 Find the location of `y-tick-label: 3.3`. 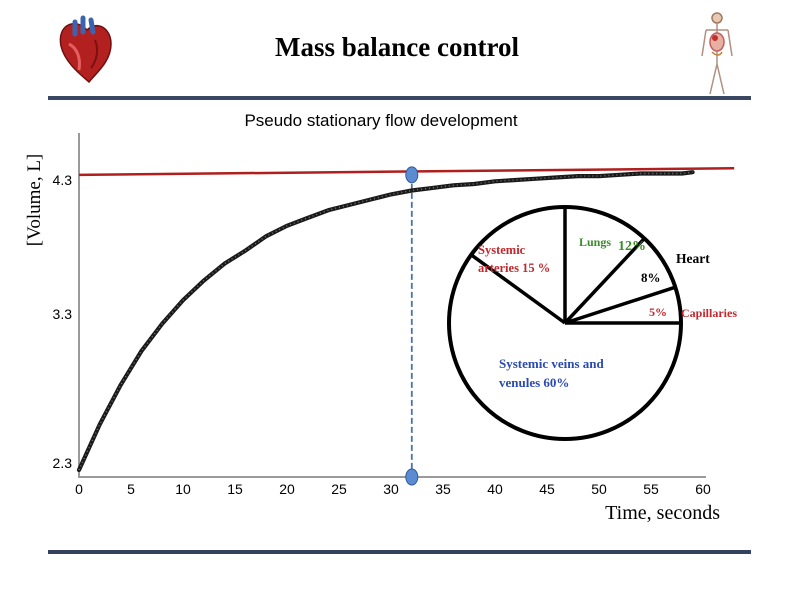

y-tick-label: 3.3 is located at coordinates (63, 314).